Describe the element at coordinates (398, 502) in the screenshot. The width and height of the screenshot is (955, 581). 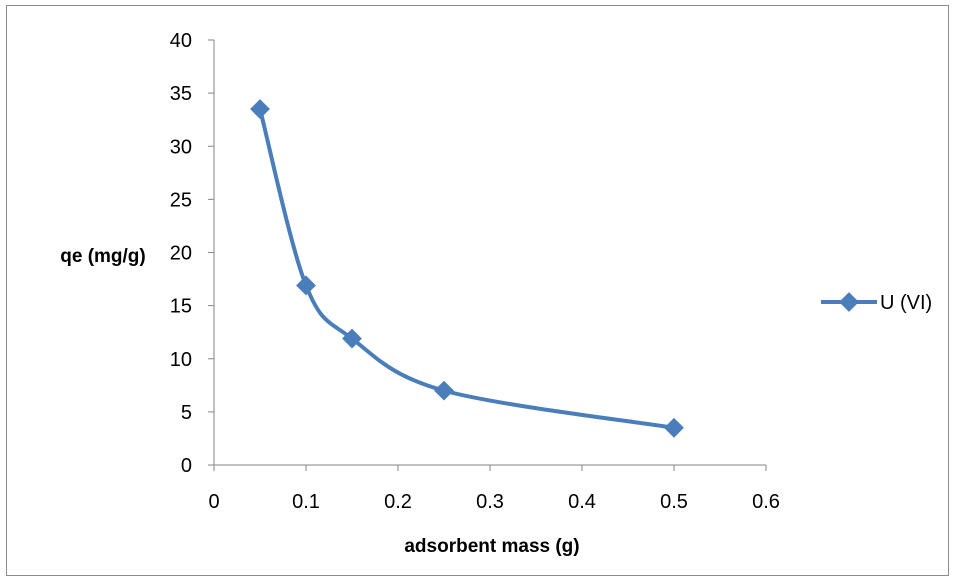
I see `x-tick-label: 0.2` at that location.